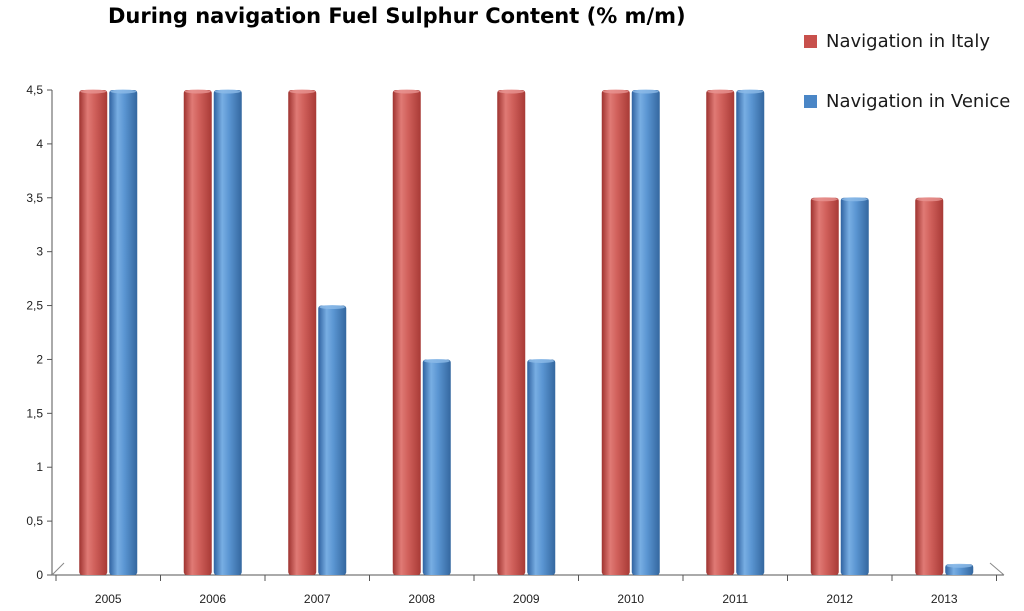 The height and width of the screenshot is (611, 1024). What do you see at coordinates (511, 332) in the screenshot?
I see `bar-italy-2009` at bounding box center [511, 332].